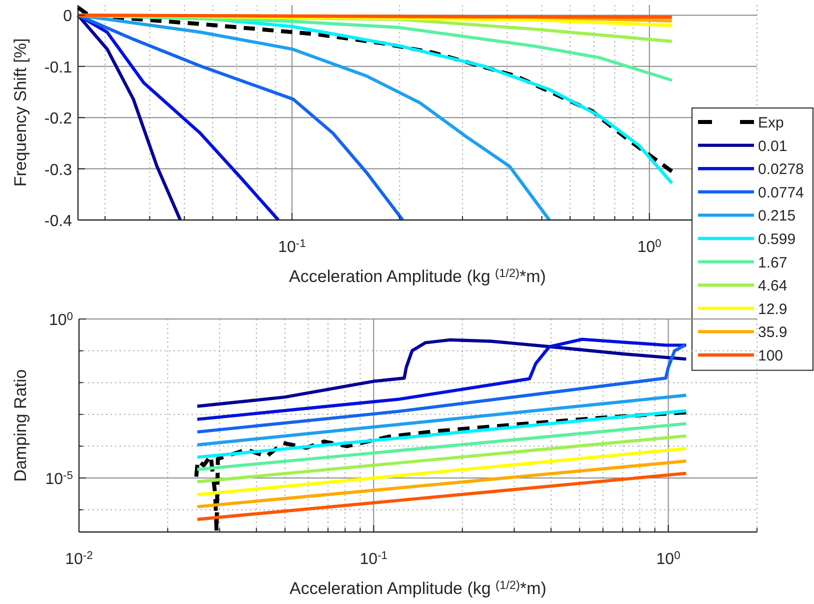  What do you see at coordinates (60, 320) in the screenshot?
I see `y-tick-label: 10$^{0}$` at bounding box center [60, 320].